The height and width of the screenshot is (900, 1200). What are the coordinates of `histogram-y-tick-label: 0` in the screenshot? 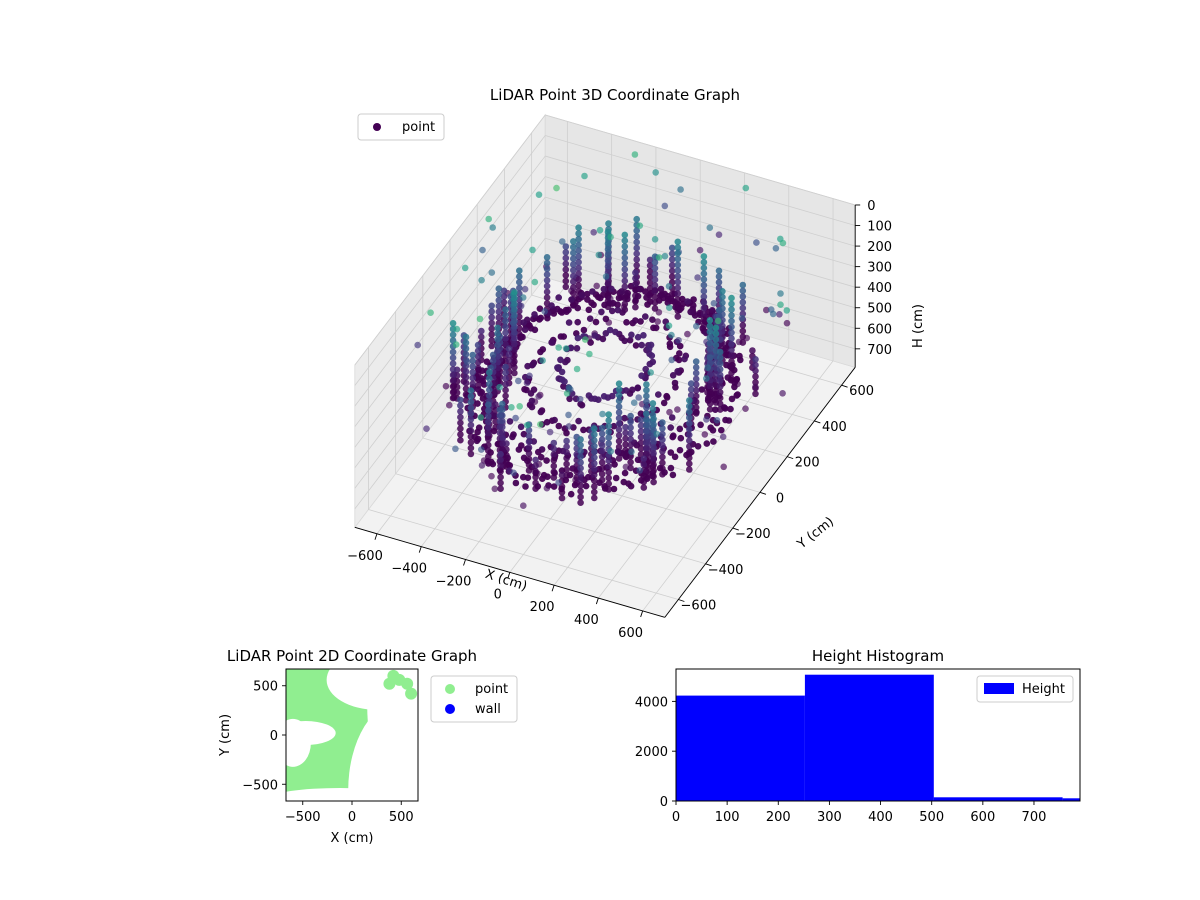 It's located at (664, 802).